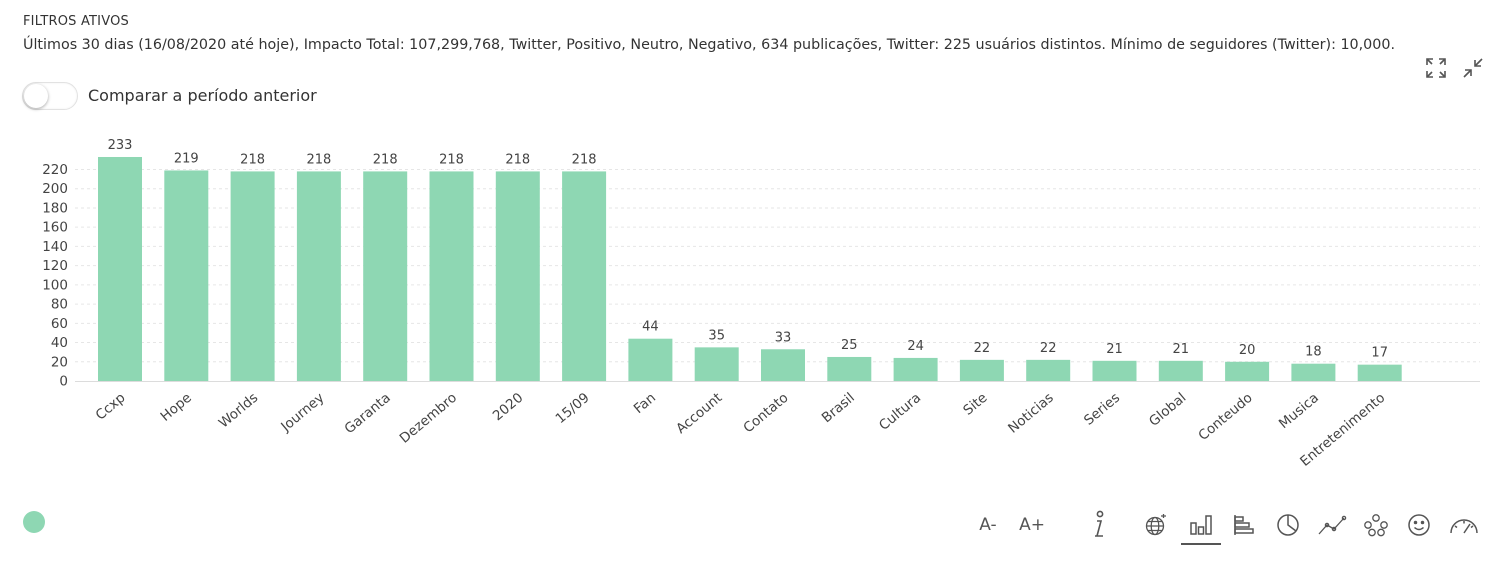  What do you see at coordinates (428, 418) in the screenshot?
I see `x-tick-label: Dezembro` at bounding box center [428, 418].